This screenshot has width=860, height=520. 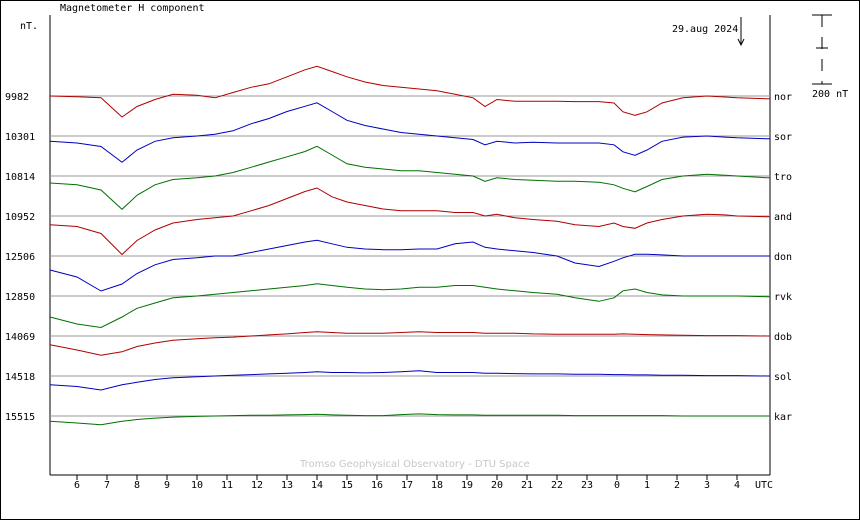 What do you see at coordinates (20, 217) in the screenshot?
I see `baseline-value-and: 10952` at bounding box center [20, 217].